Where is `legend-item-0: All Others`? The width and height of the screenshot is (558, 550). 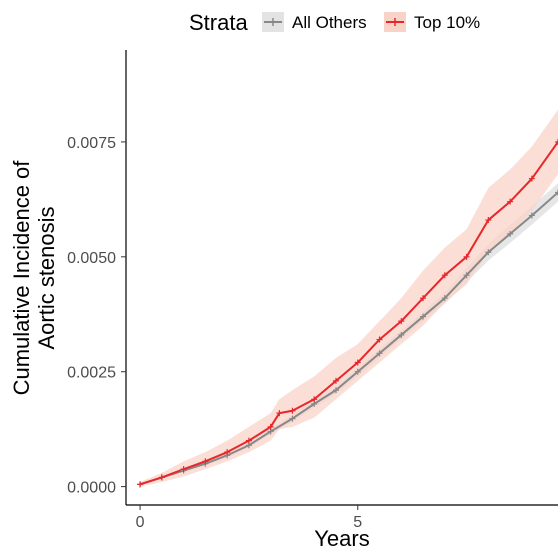
legend-item-0: All Others is located at coordinates (314, 22).